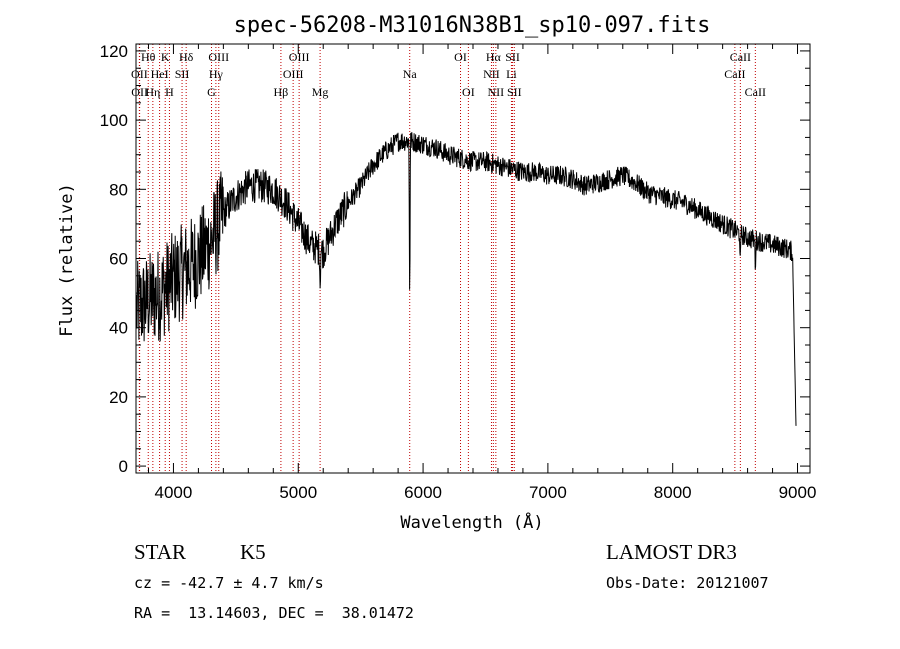 This screenshot has width=900, height=649. I want to click on x-tick-label: 7000, so click(548, 492).